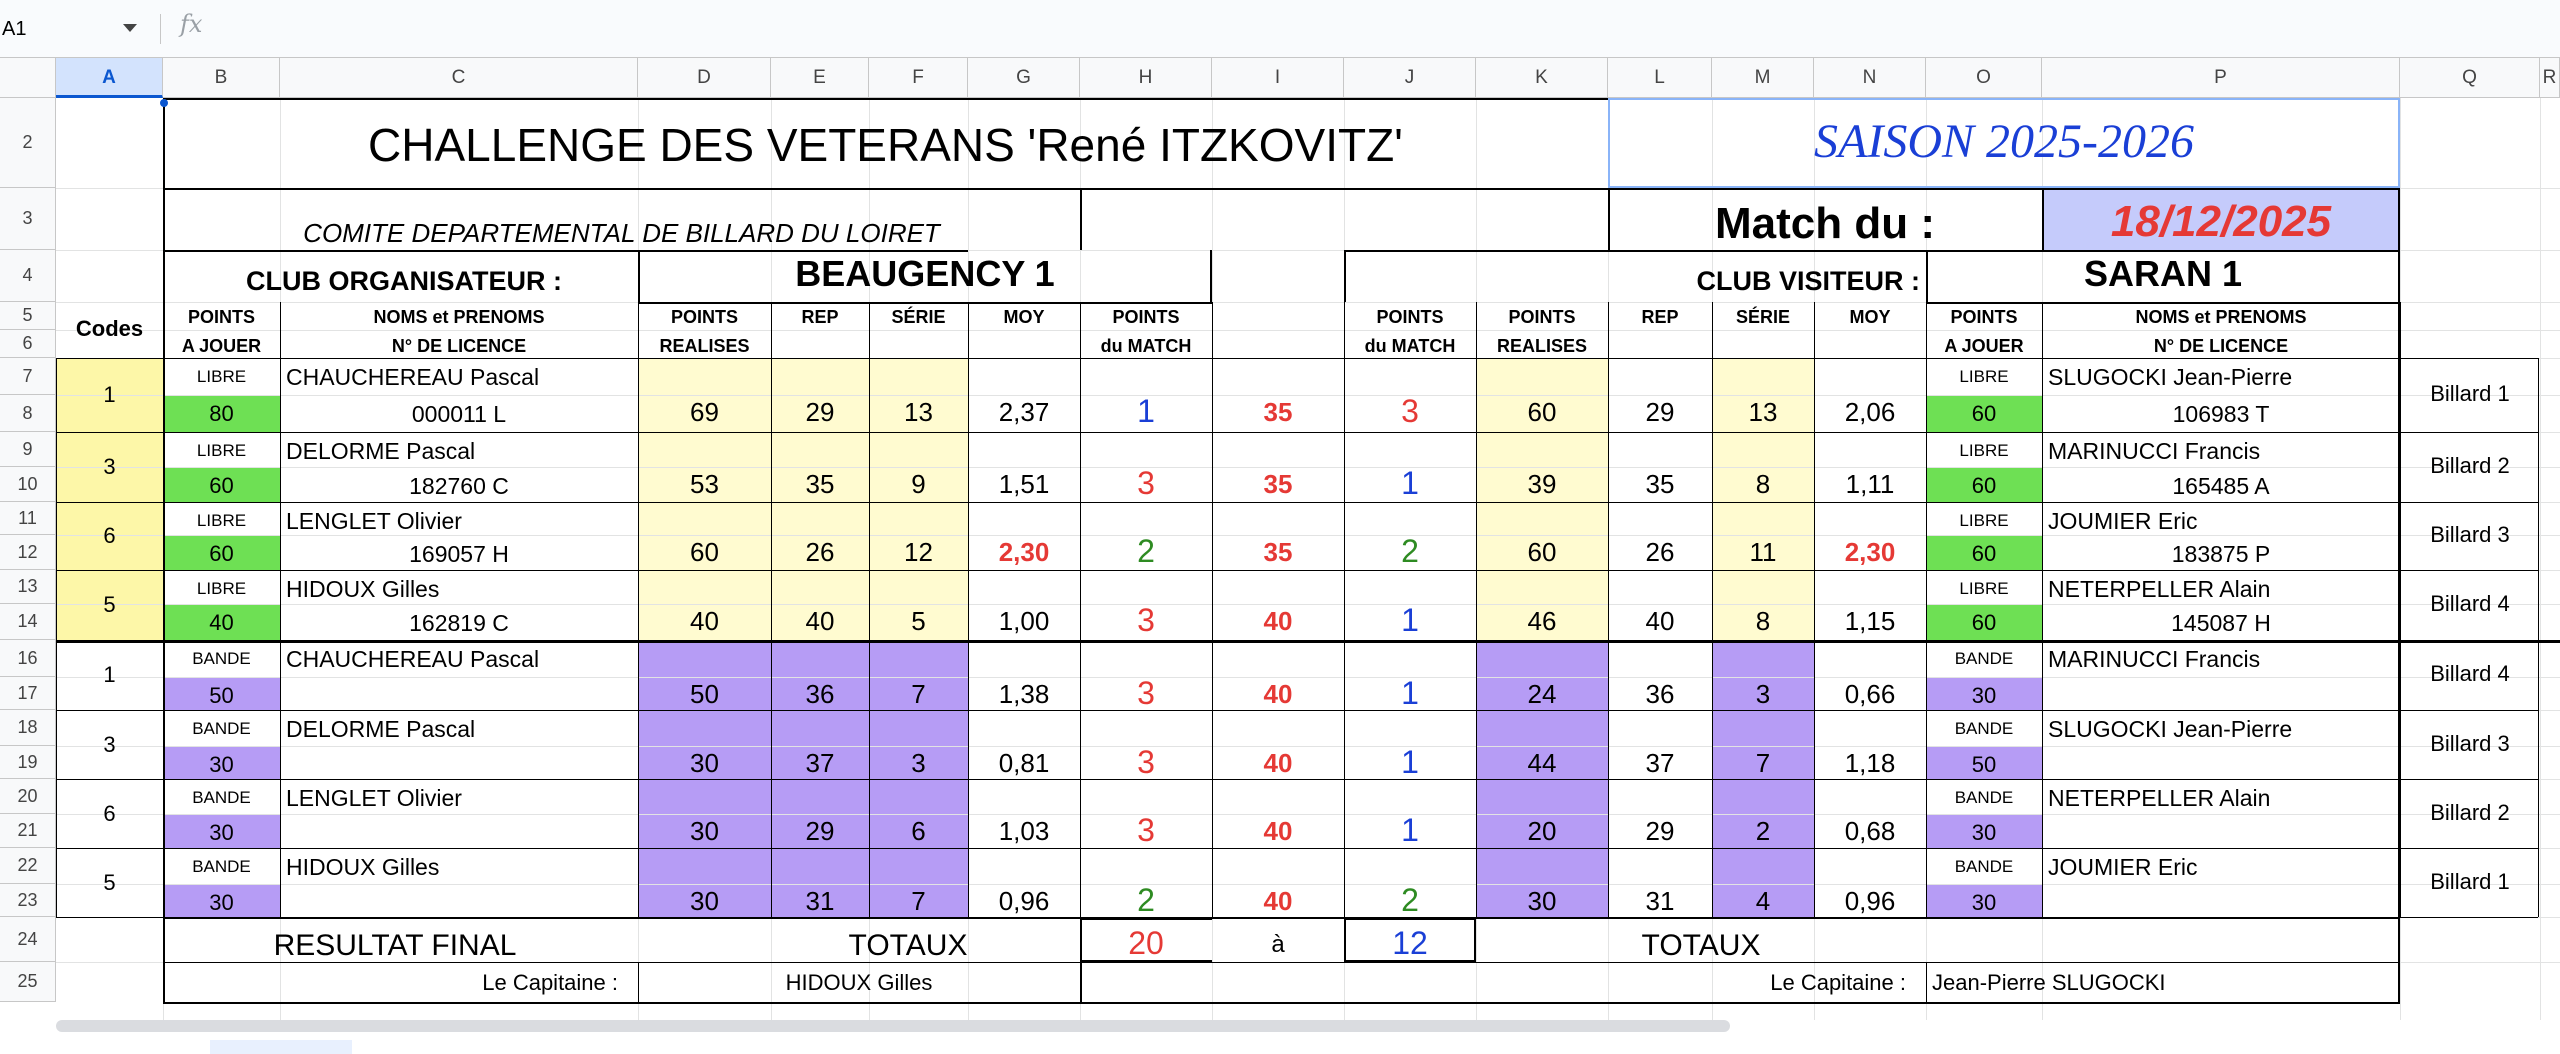 This screenshot has height=1054, width=2560. What do you see at coordinates (28, 518) in the screenshot?
I see `row-header-11: 11` at bounding box center [28, 518].